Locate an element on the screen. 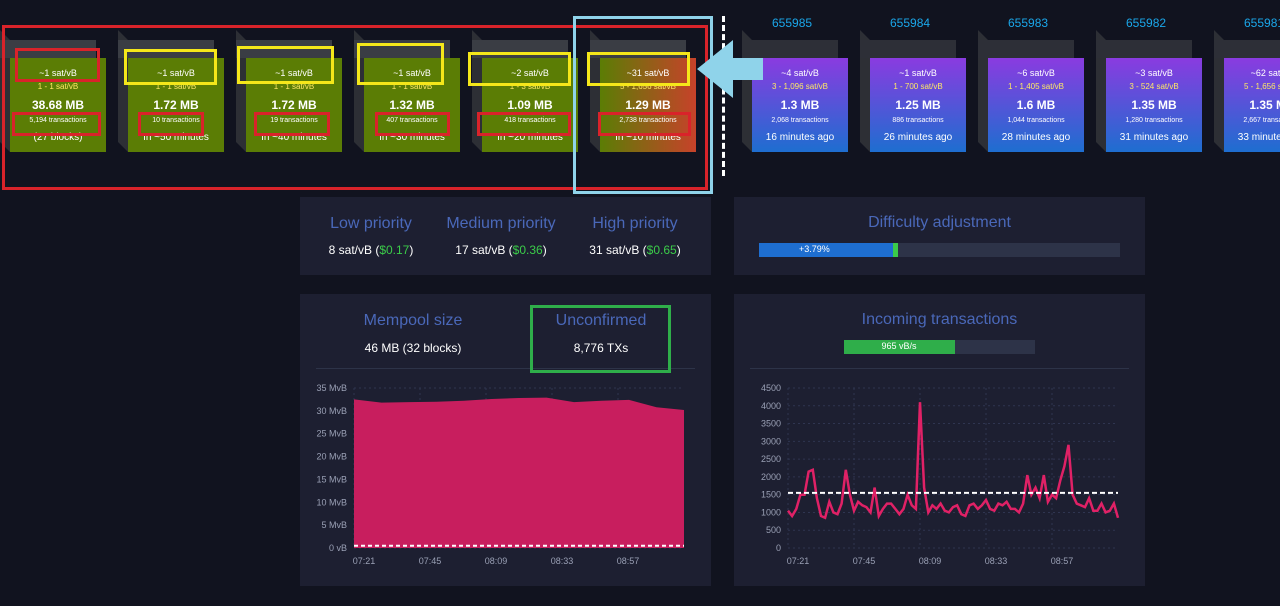 Image resolution: width=1280 pixels, height=606 pixels. y-tick-label: 2500 is located at coordinates (771, 459).